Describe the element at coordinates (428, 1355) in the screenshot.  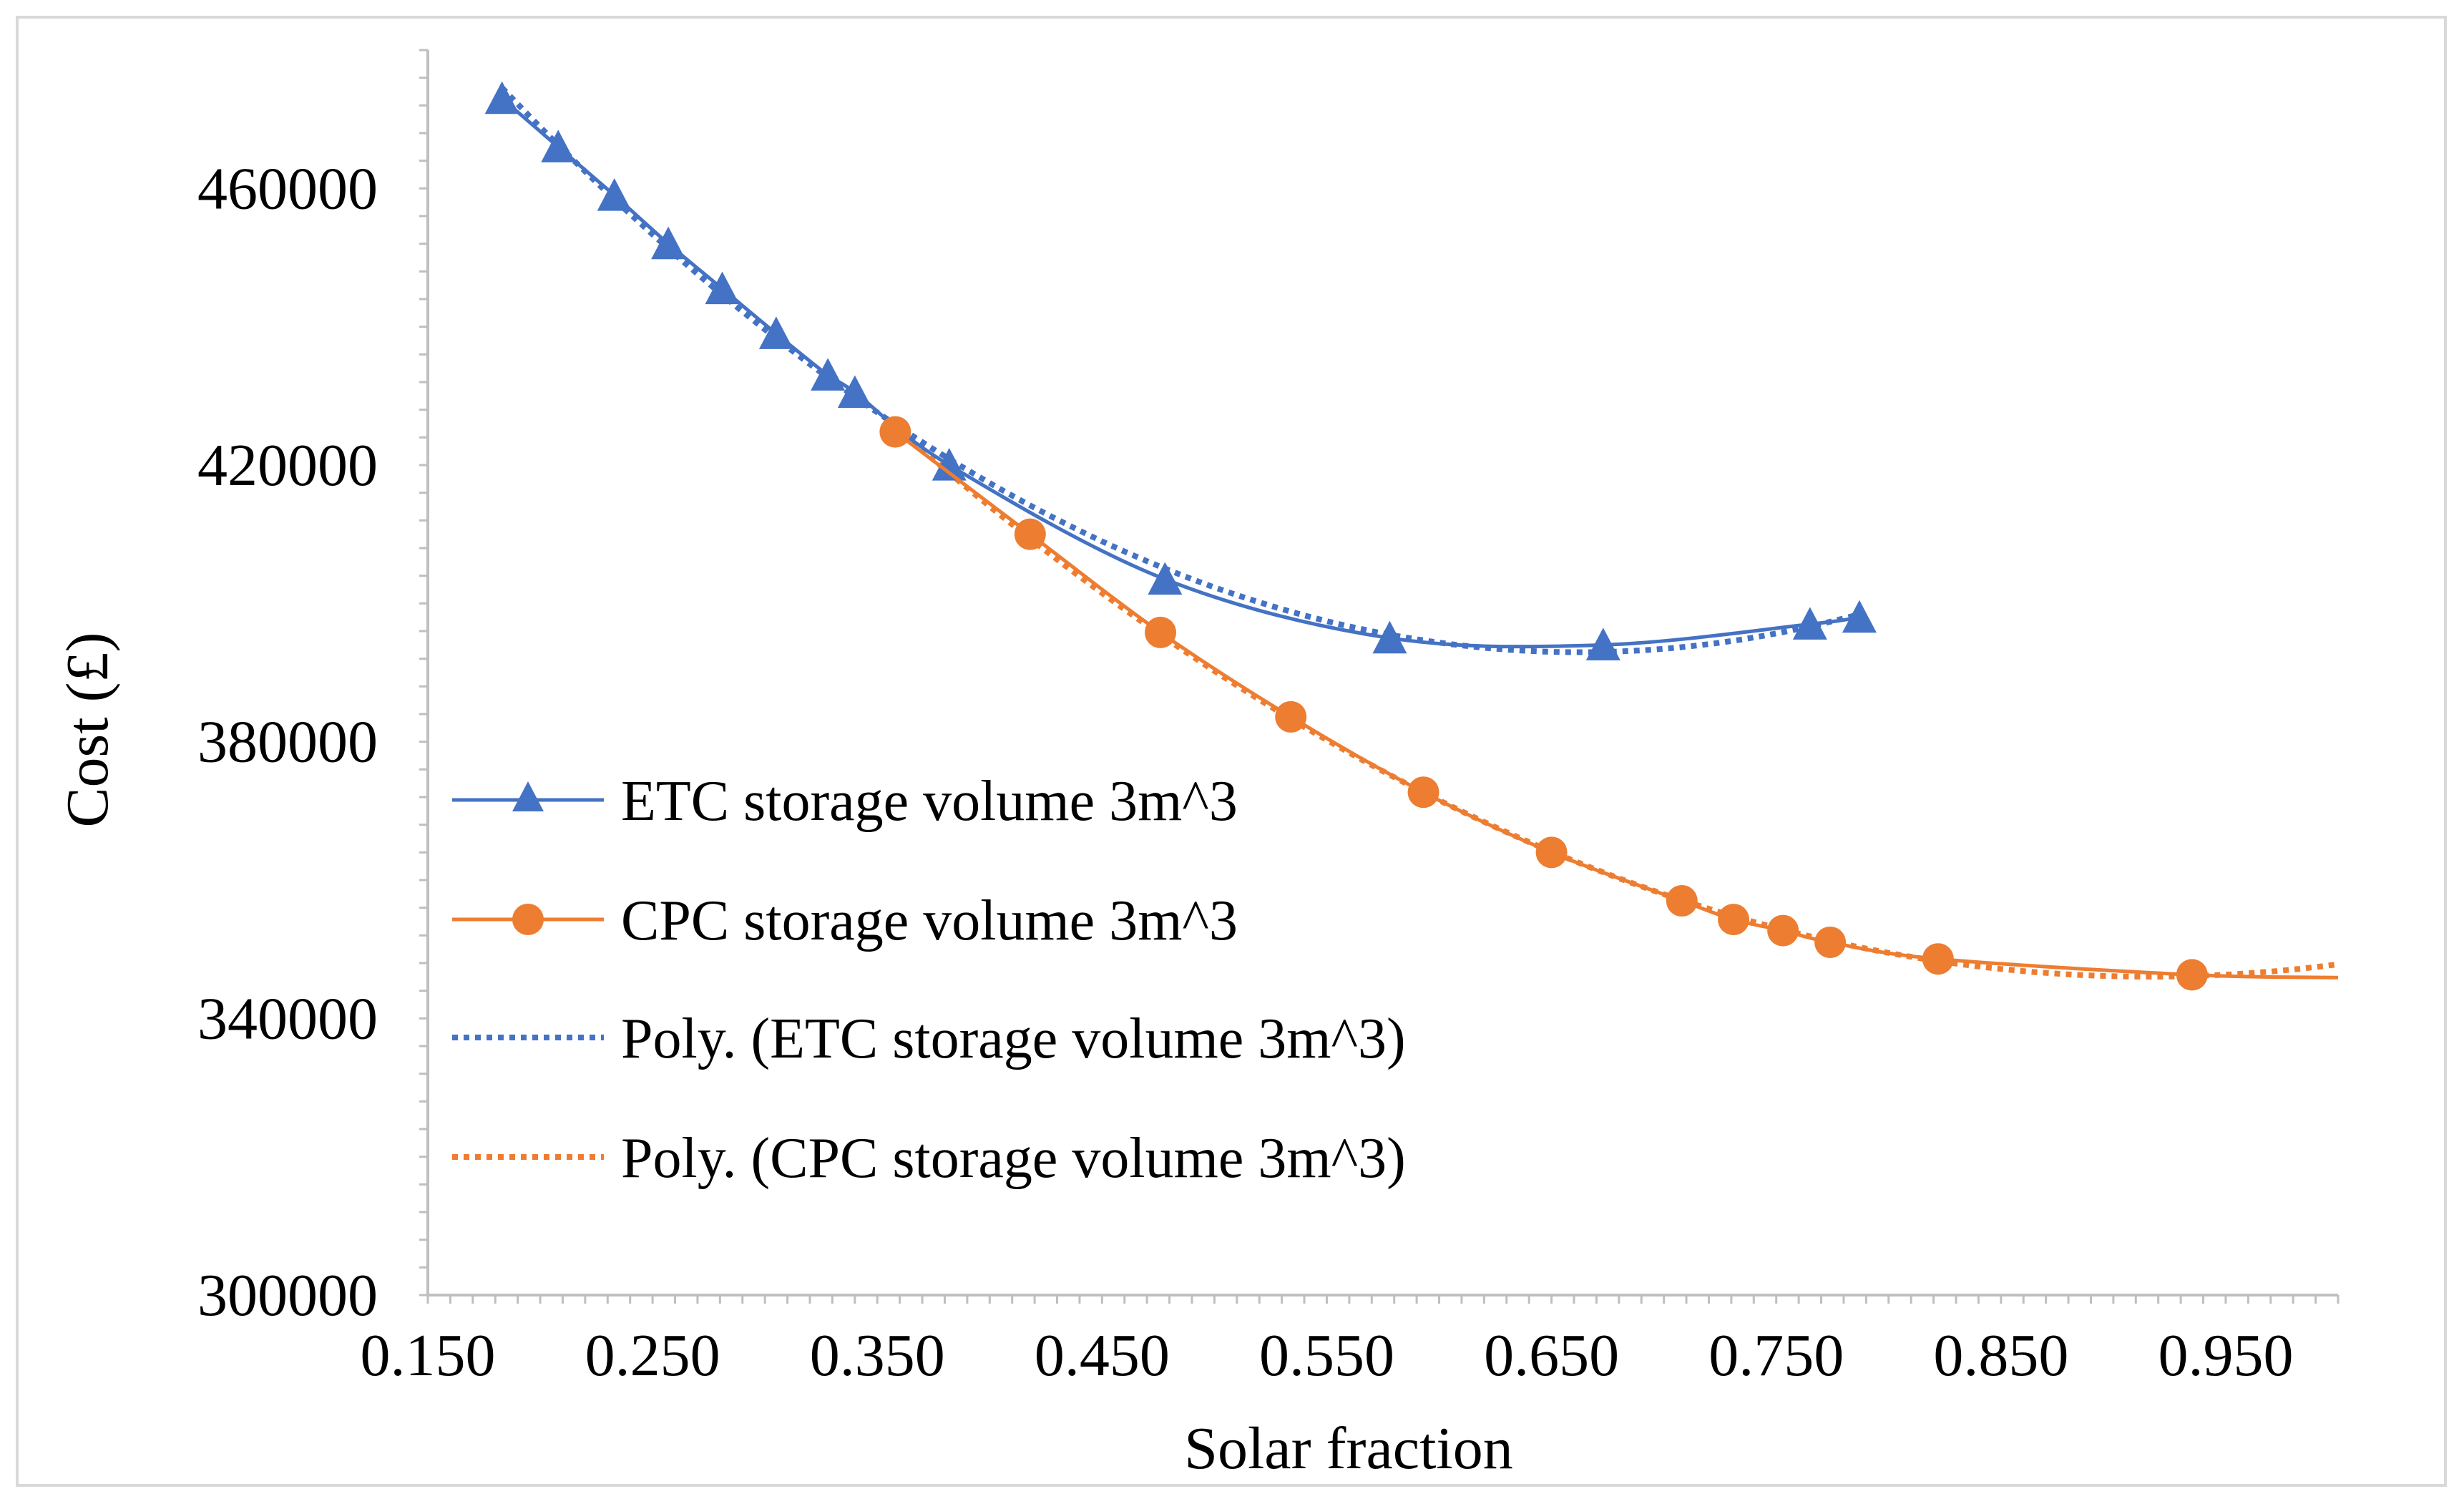
I see `x-tick-label: 0.150` at that location.